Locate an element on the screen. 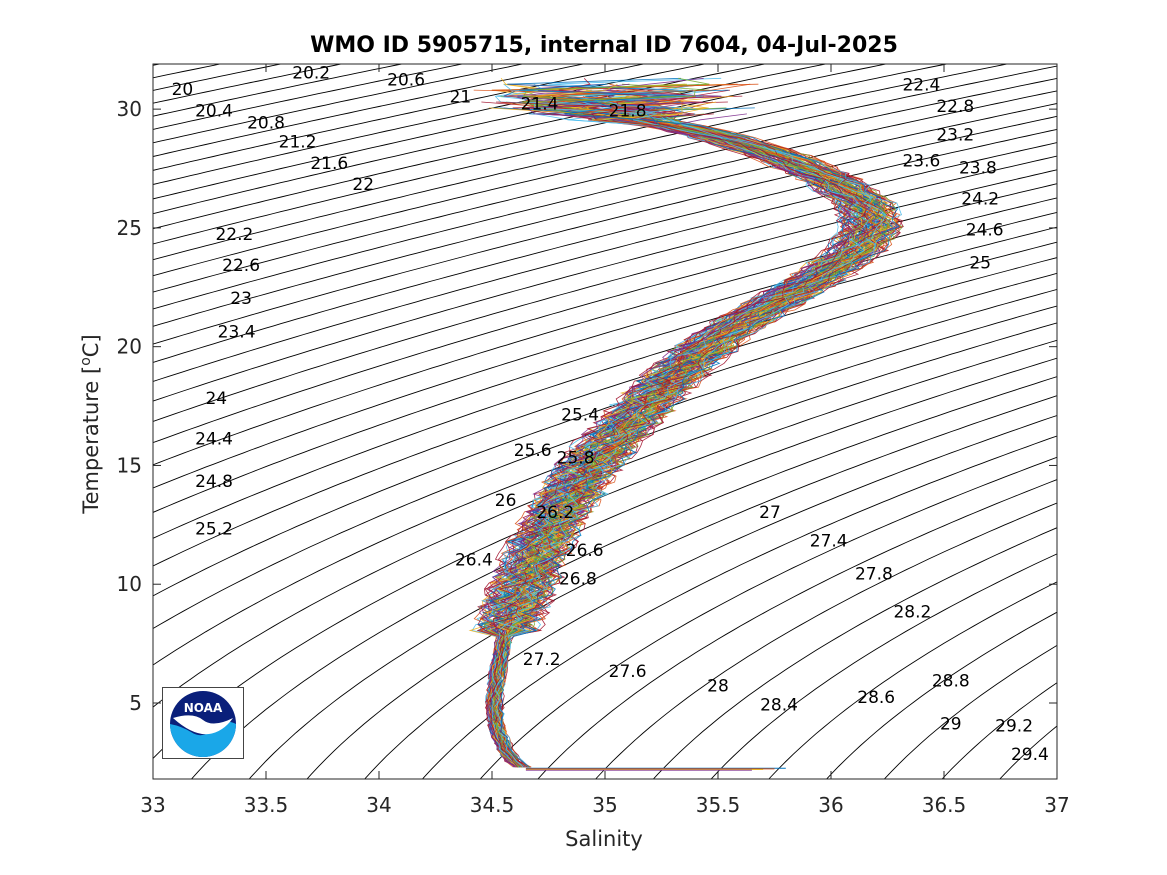 This screenshot has height=875, width=1167. contour-label-28: 25.6 is located at coordinates (533, 451).